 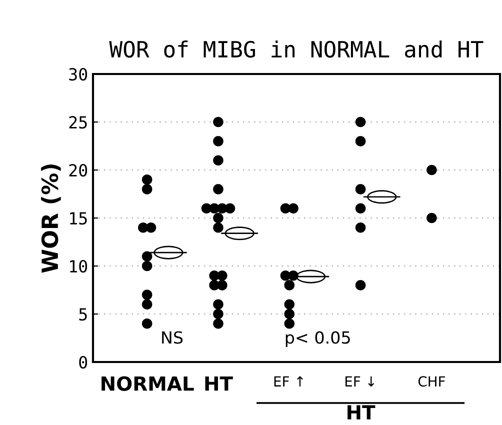 I want to click on y-tick-label: 10, so click(x=79, y=266).